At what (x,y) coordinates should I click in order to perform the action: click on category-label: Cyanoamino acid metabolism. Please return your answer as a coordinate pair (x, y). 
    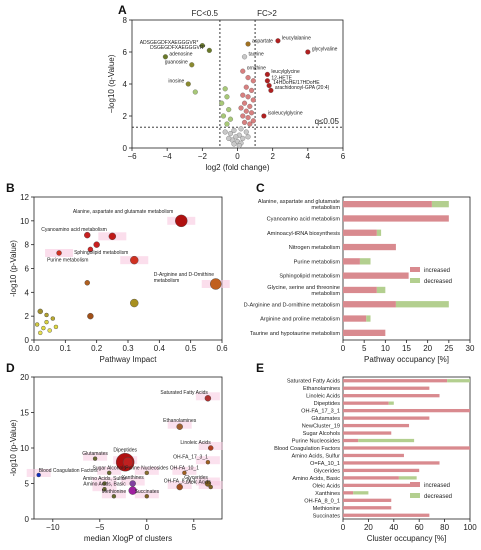
    Looking at the image, I should click on (304, 219).